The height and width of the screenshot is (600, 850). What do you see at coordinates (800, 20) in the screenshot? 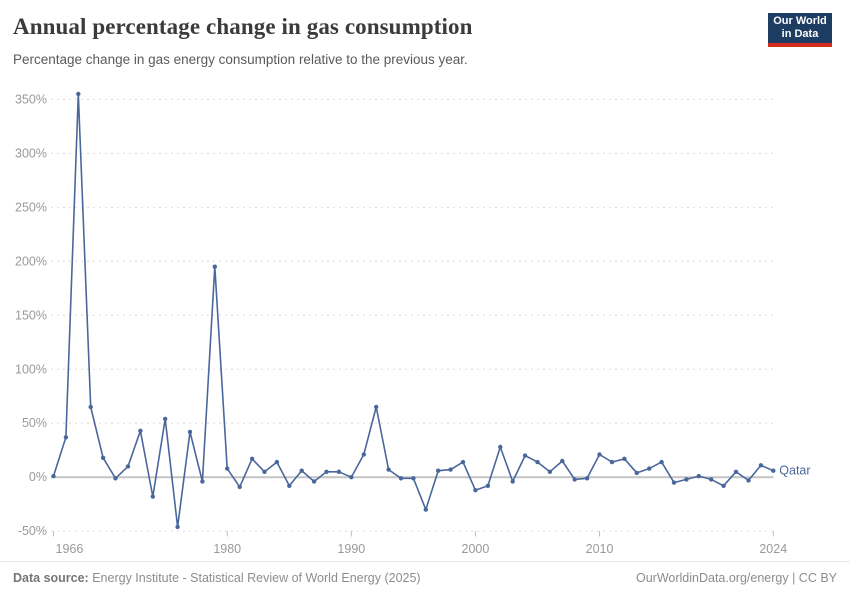
I see `owid-logo-line1: Our World` at bounding box center [800, 20].